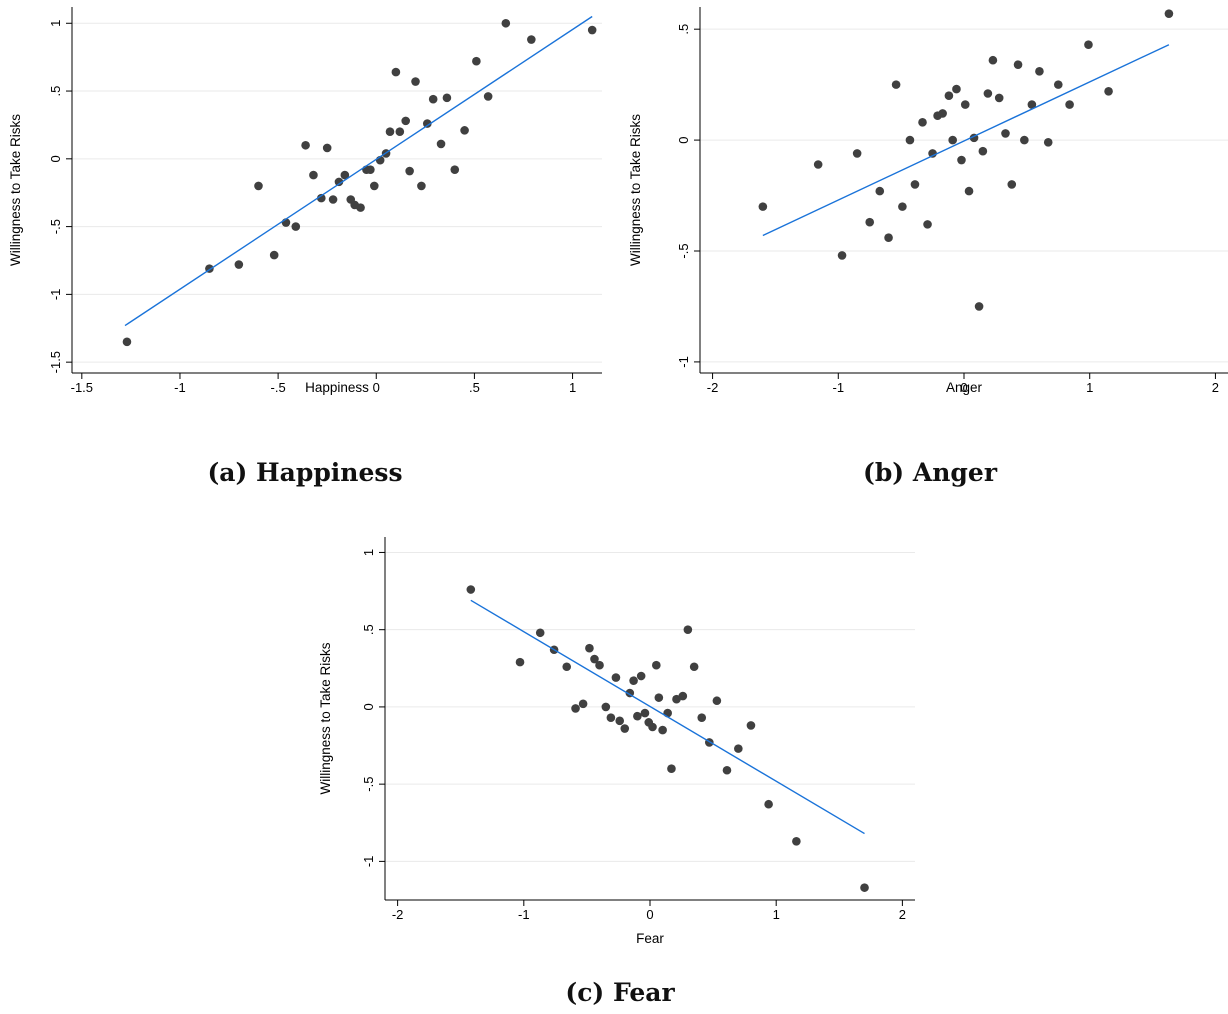 The height and width of the screenshot is (1014, 1228). Describe the element at coordinates (643, 992) in the screenshot. I see `caption-title: Fear` at that location.